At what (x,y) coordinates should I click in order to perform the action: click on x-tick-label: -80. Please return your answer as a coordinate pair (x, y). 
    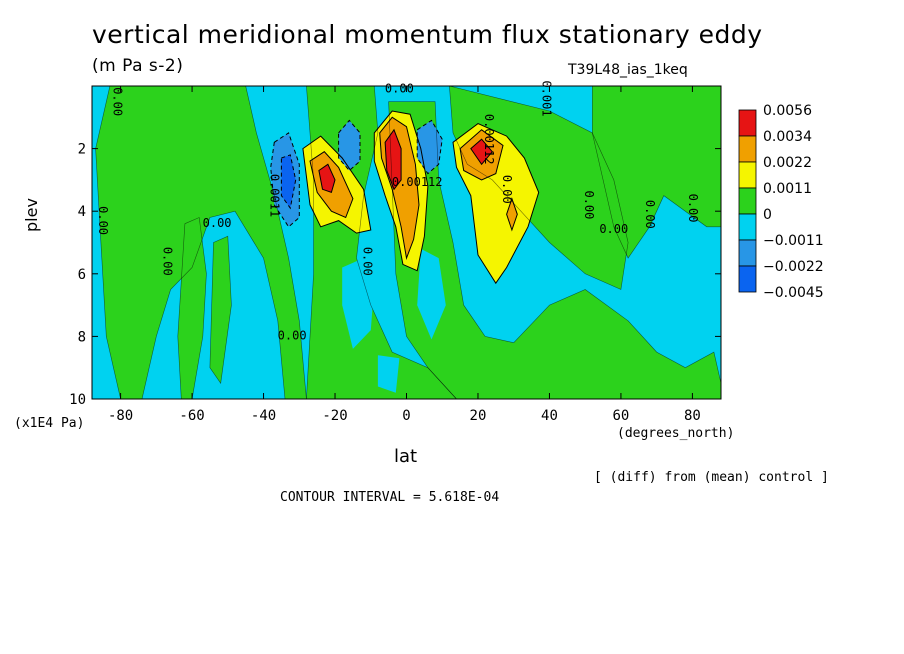
    Looking at the image, I should click on (120, 416).